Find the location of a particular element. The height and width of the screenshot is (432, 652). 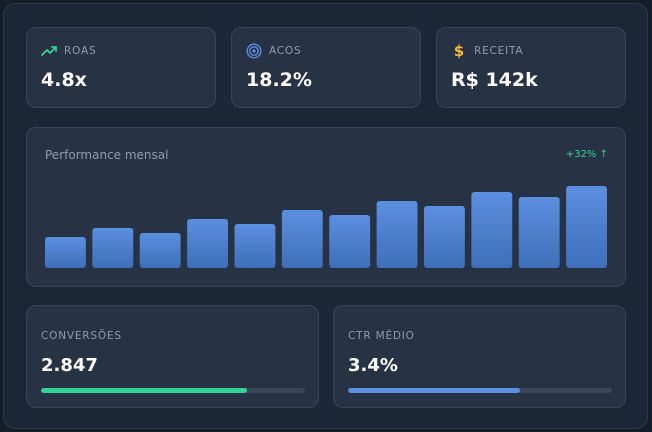

kpi-label: RECEITA is located at coordinates (499, 51).